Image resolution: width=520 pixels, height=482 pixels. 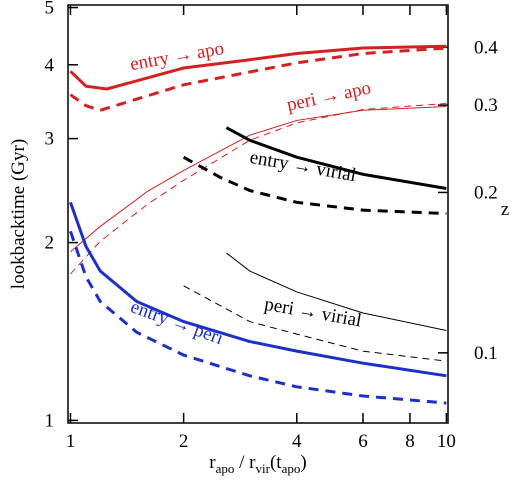 I want to click on x-label-part: ), so click(x=303, y=462).